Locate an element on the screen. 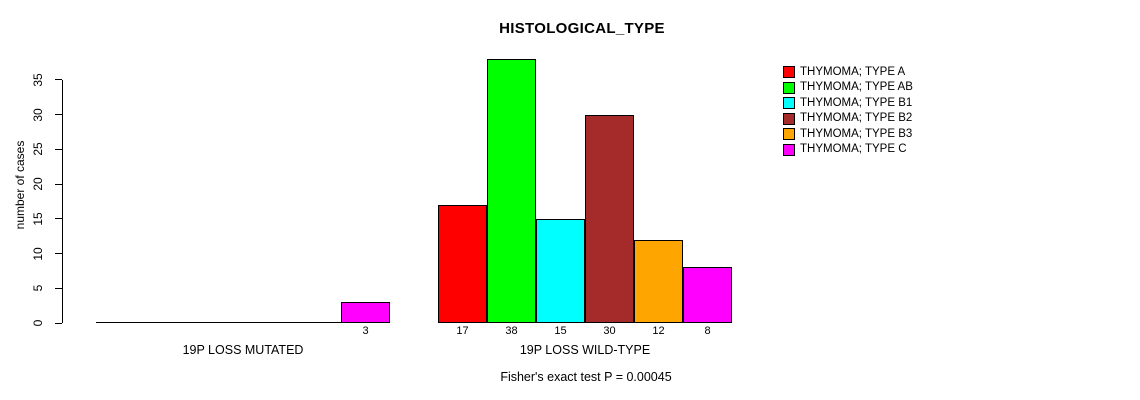 This screenshot has width=1140, height=400. bar-19p-loss-wild-type-thymoma-type-c is located at coordinates (707, 295).